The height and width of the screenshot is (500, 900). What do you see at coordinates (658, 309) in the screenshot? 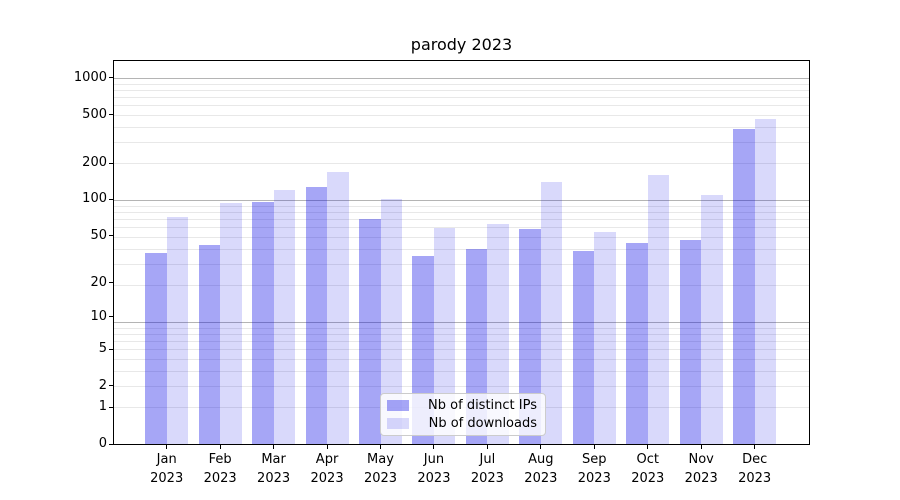
I see `bar-downloads-oct` at bounding box center [658, 309].